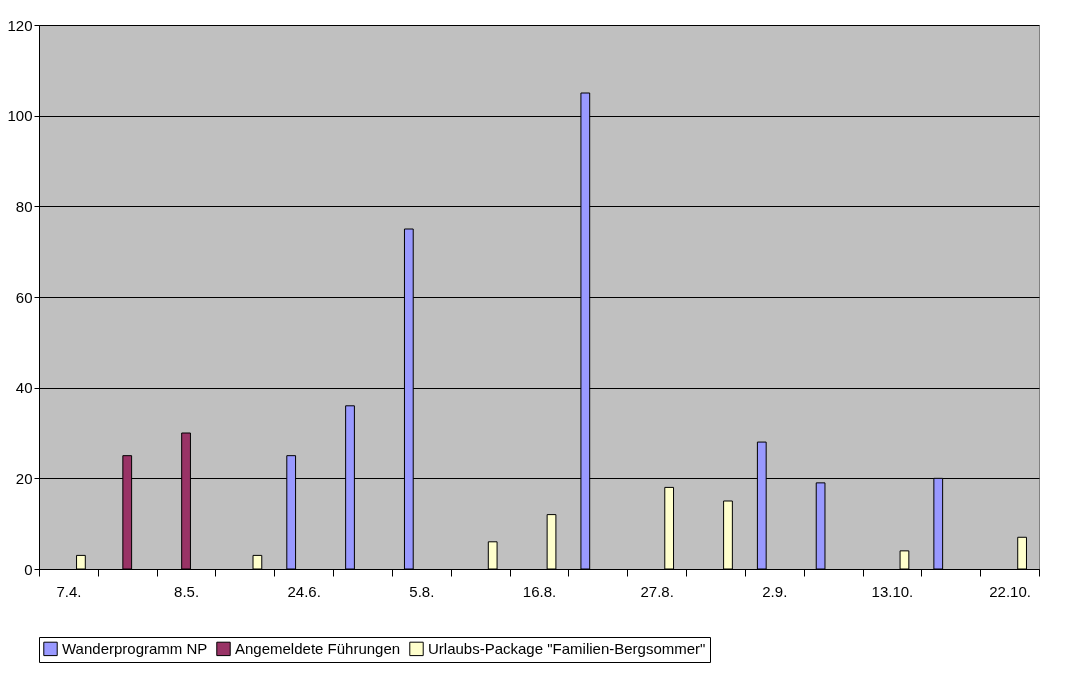  Describe the element at coordinates (304, 591) in the screenshot. I see `x-tick-label: 24.6.` at that location.